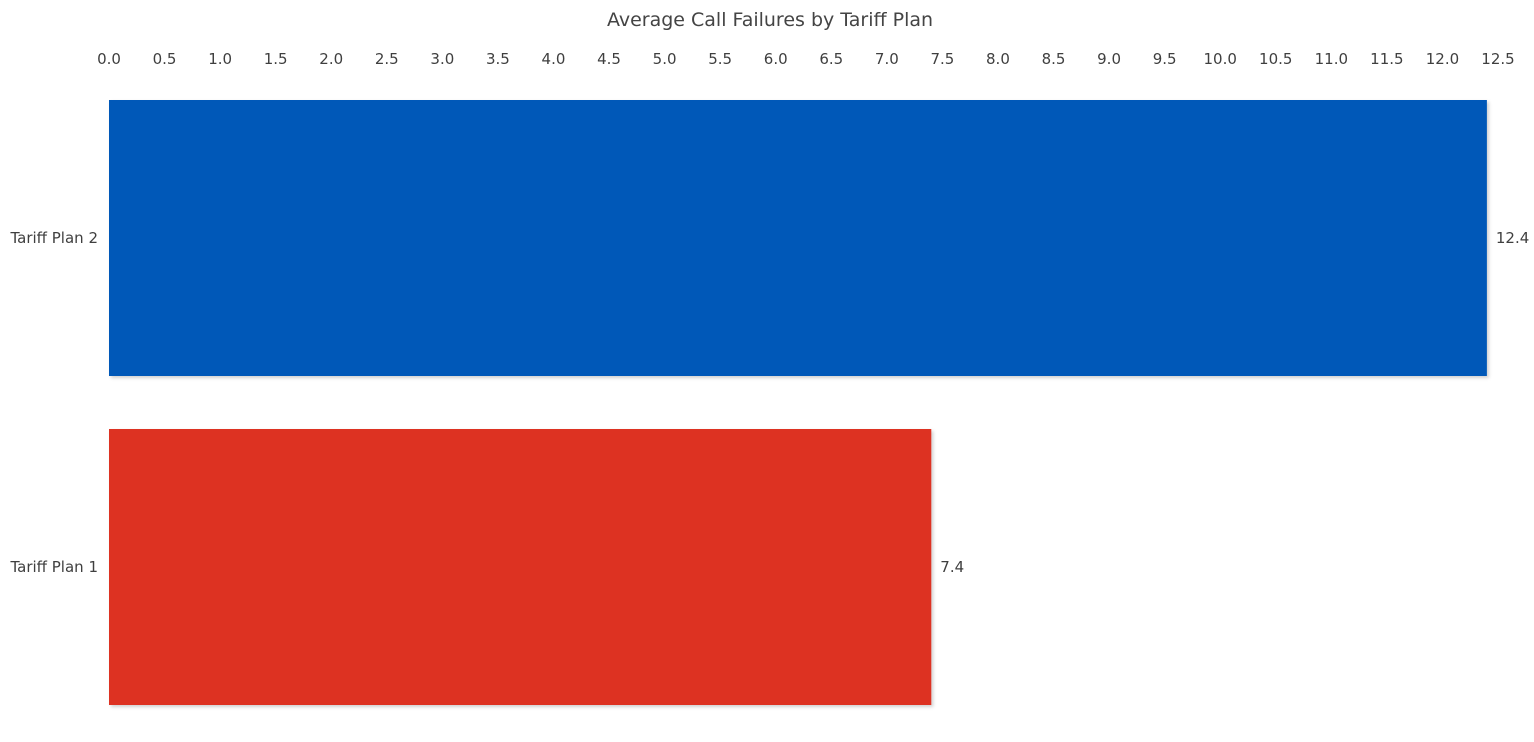 This screenshot has height=742, width=1534. I want to click on category-labels: Tariff Plan 2 Tariff Plan 1, so click(53, 402).